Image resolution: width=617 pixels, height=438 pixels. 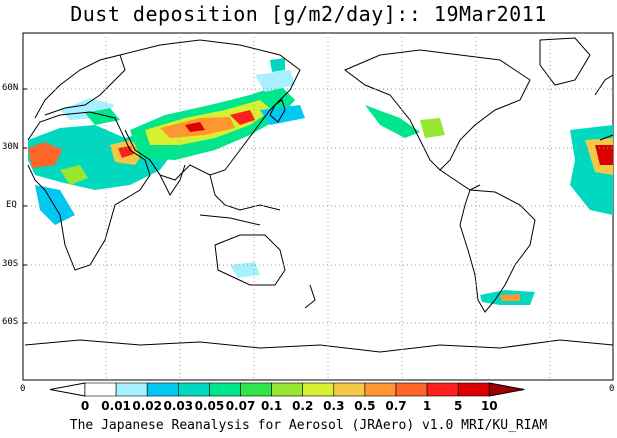 I want to click on lat-label-30s: 30S, so click(x=10, y=264).